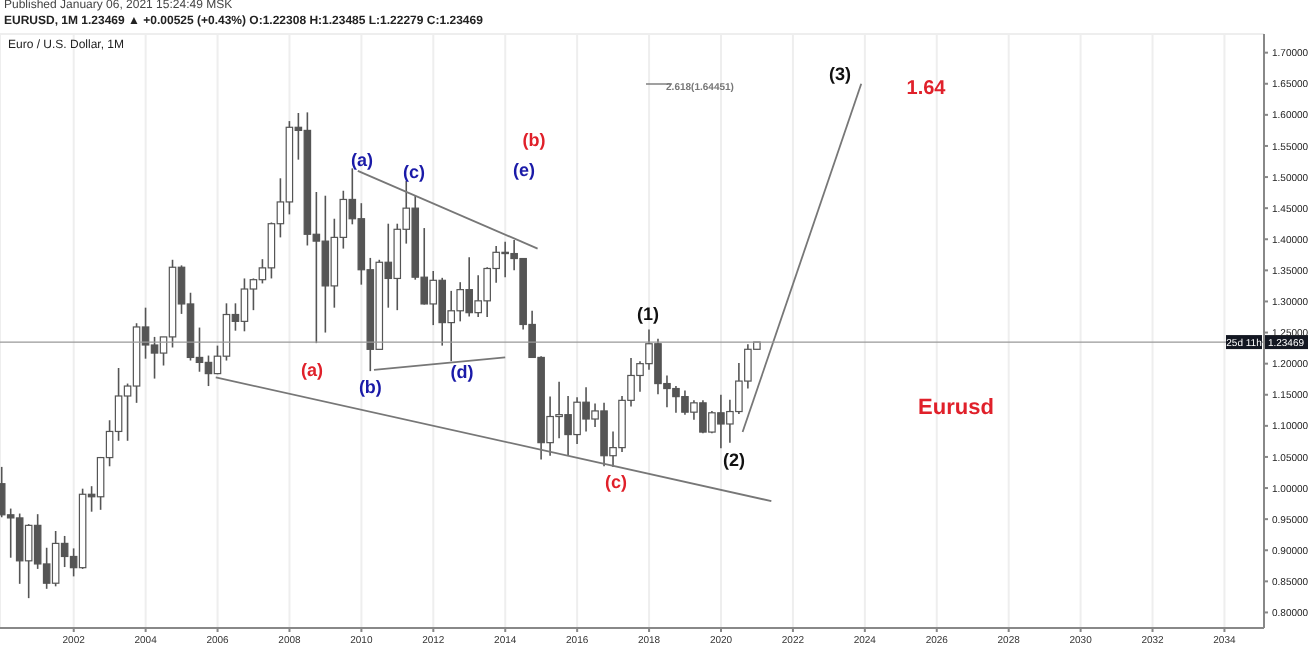 The width and height of the screenshot is (1308, 656). Describe the element at coordinates (926, 89) in the screenshot. I see `annotation: 1.64` at that location.